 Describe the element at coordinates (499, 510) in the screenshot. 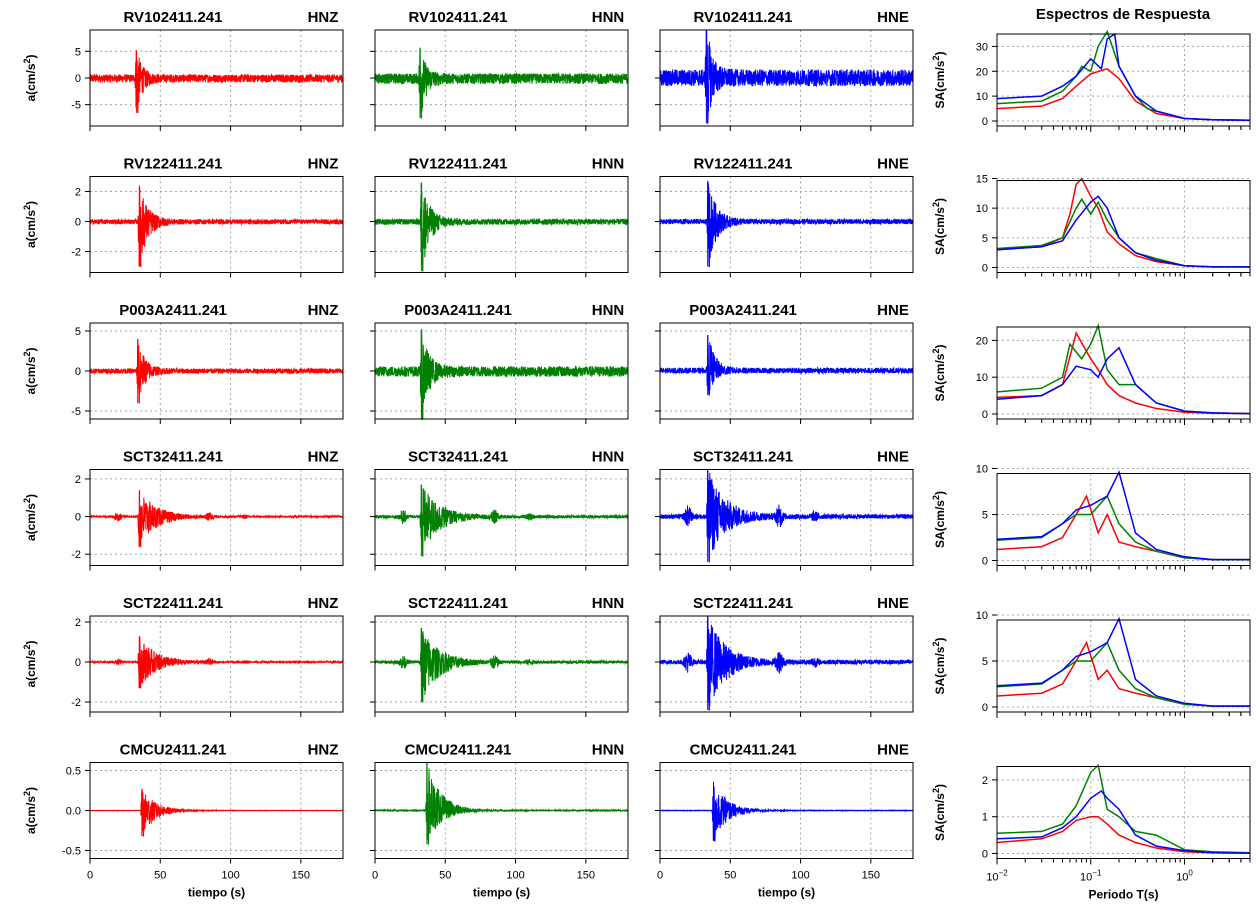

I see `acc-panel-3-HNN: SCT32411.241 HNN` at that location.